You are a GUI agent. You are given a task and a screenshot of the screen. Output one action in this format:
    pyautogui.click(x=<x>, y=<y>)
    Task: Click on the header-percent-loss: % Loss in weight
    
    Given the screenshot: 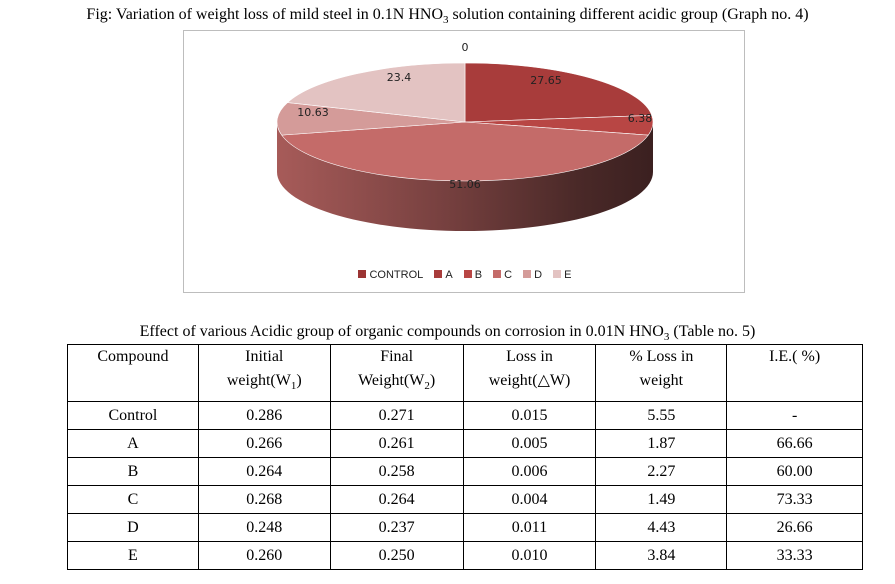 What is the action you would take?
    pyautogui.click(x=661, y=373)
    